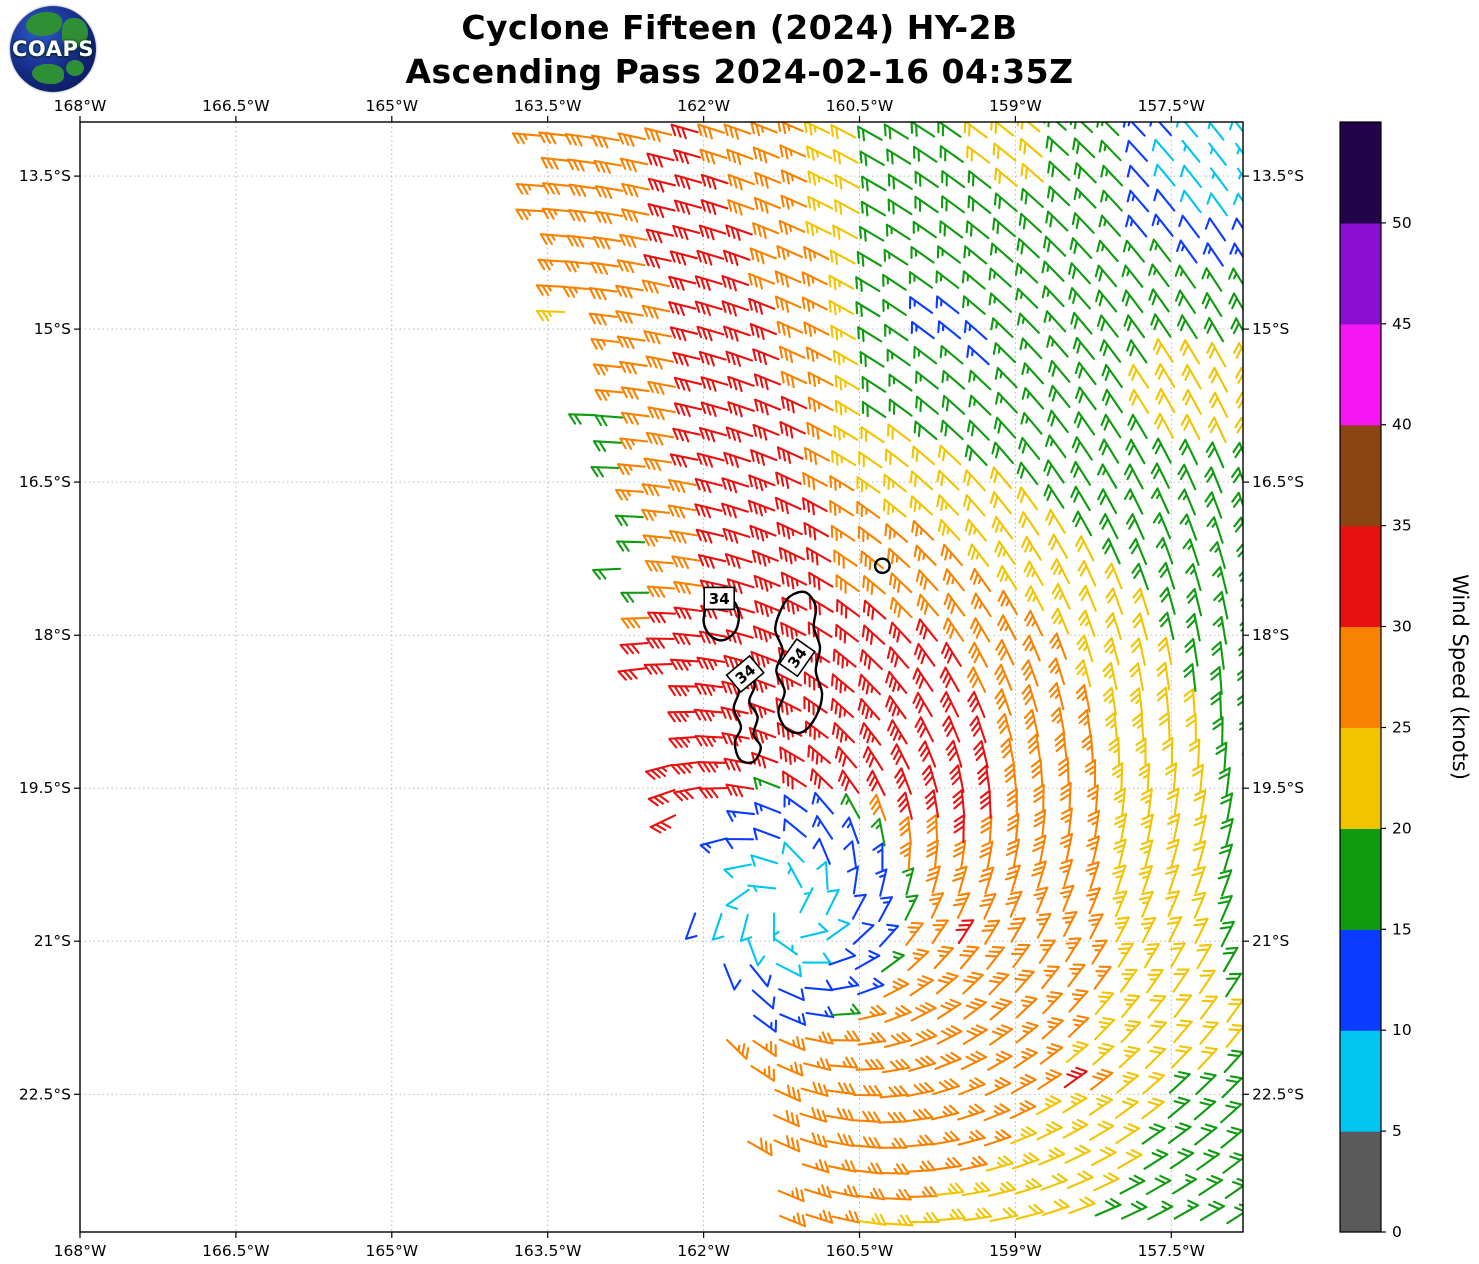 The width and height of the screenshot is (1479, 1264). What do you see at coordinates (1460, 677) in the screenshot?
I see `colorbar-title: Wind Speed (knots)` at bounding box center [1460, 677].